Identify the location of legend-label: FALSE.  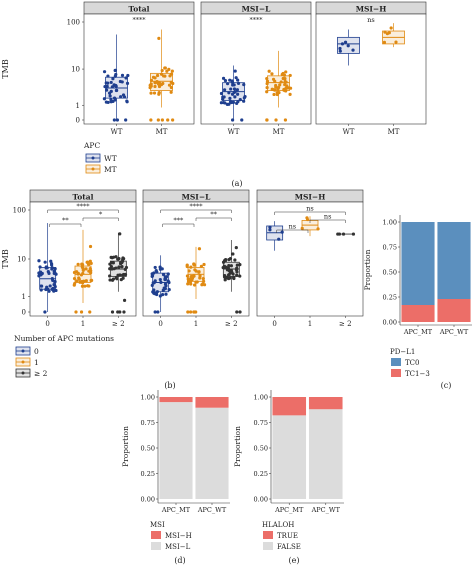
(289, 547).